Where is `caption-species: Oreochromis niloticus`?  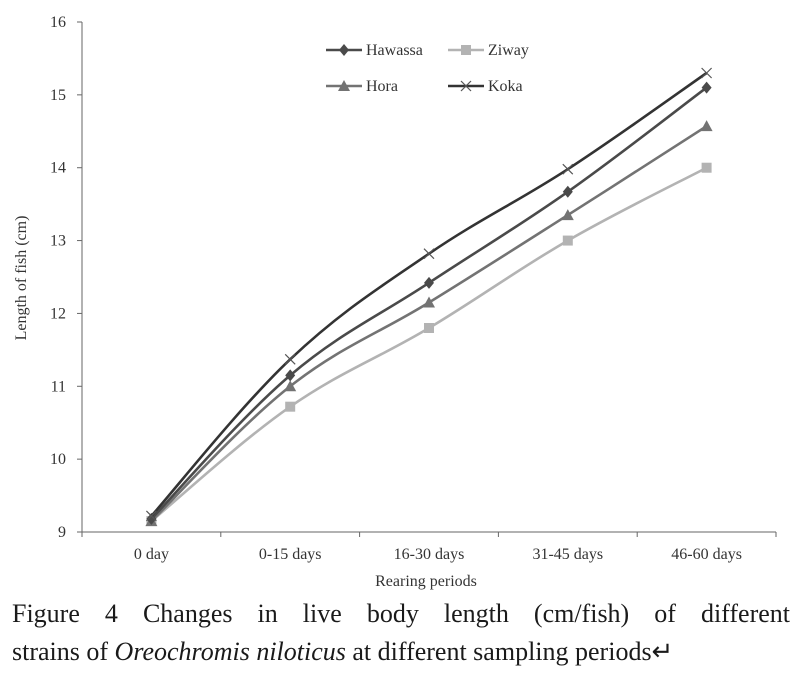 caption-species: Oreochromis niloticus is located at coordinates (230, 651).